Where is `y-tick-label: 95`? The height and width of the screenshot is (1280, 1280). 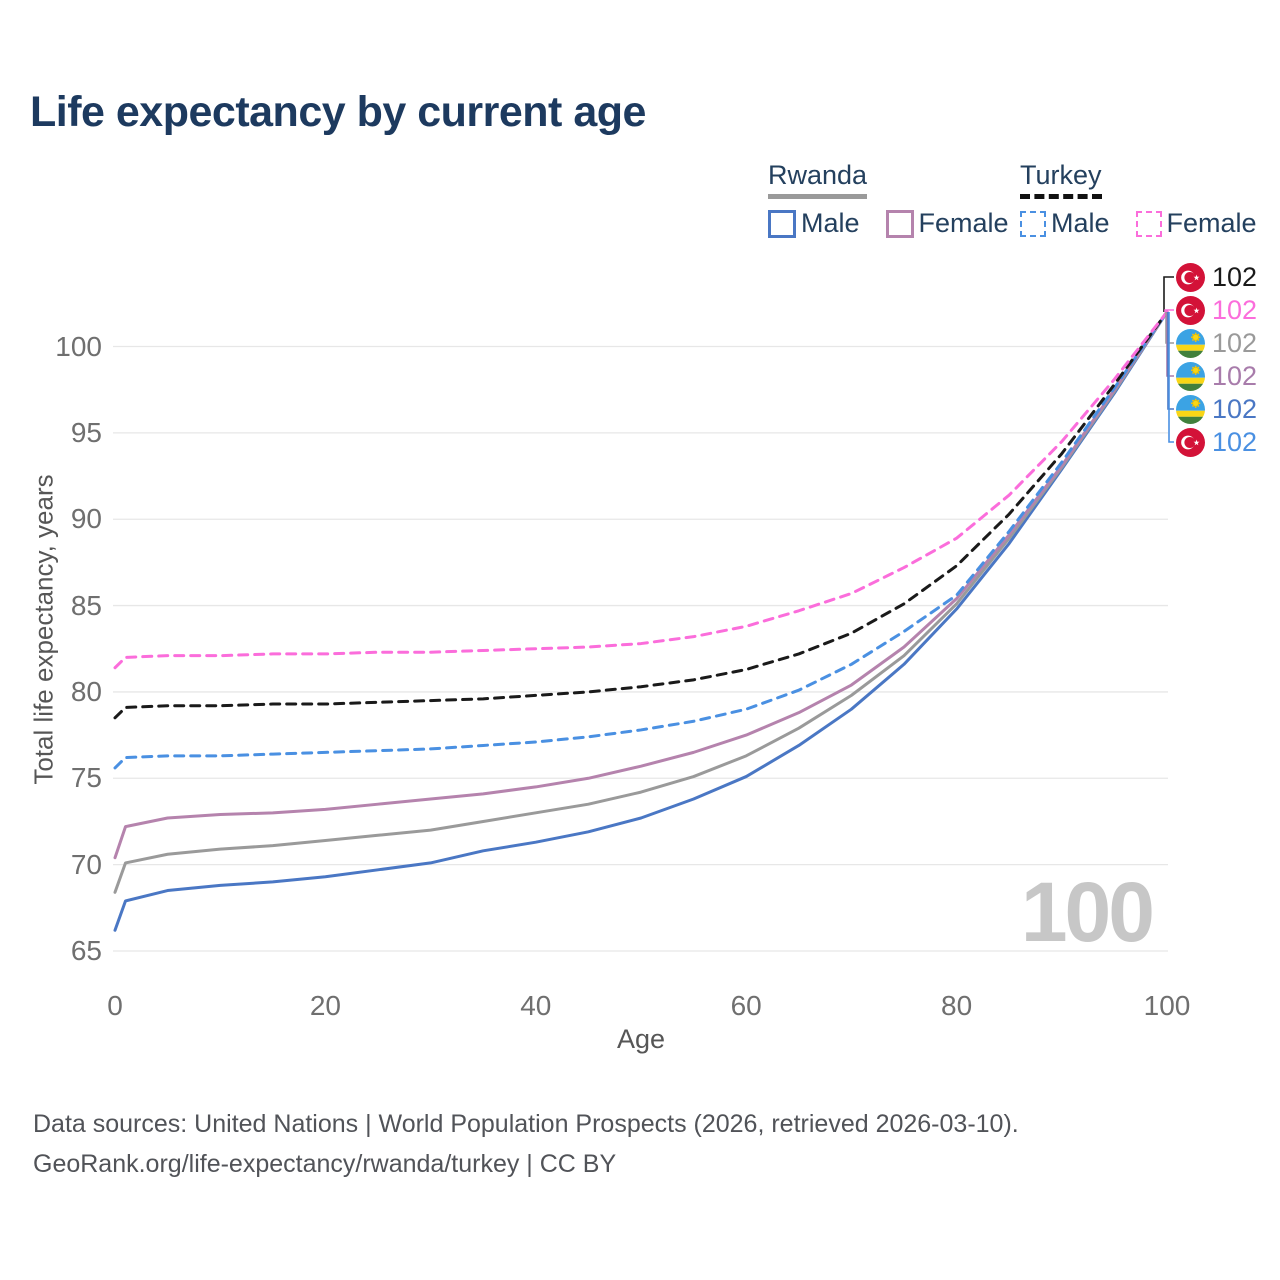
y-tick-label: 95 is located at coordinates (86, 432).